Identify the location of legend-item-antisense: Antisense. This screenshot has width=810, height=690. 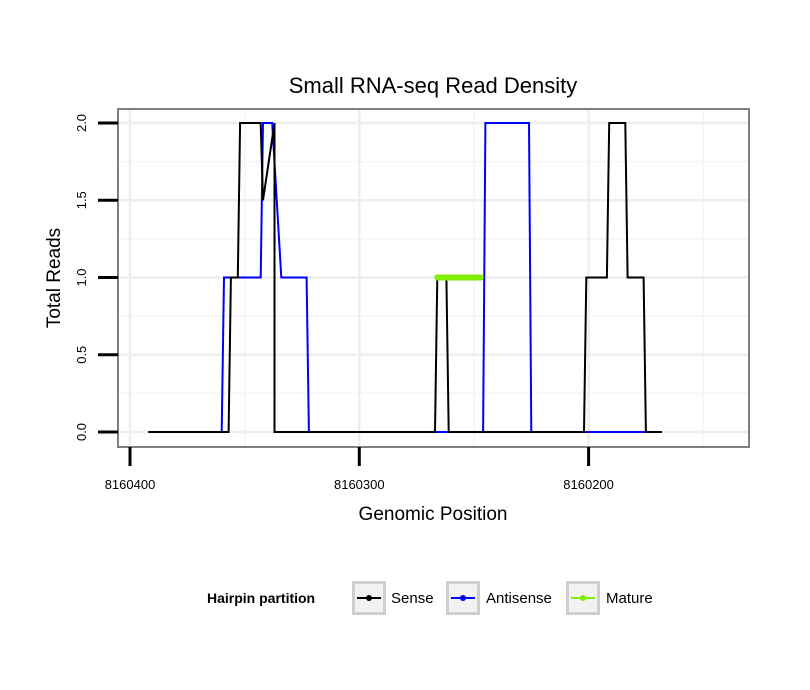
(499, 598).